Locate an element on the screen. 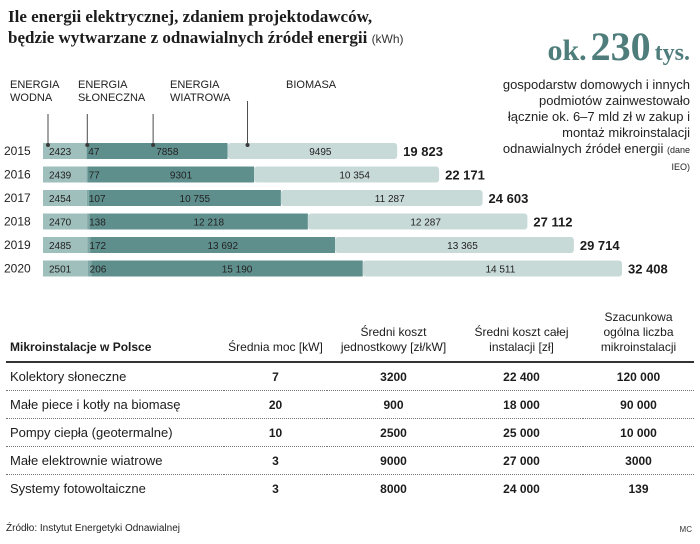 The width and height of the screenshot is (700, 544). table-header-count: Szacunkowa ogólna liczba mikroinstalacji is located at coordinates (638, 335).